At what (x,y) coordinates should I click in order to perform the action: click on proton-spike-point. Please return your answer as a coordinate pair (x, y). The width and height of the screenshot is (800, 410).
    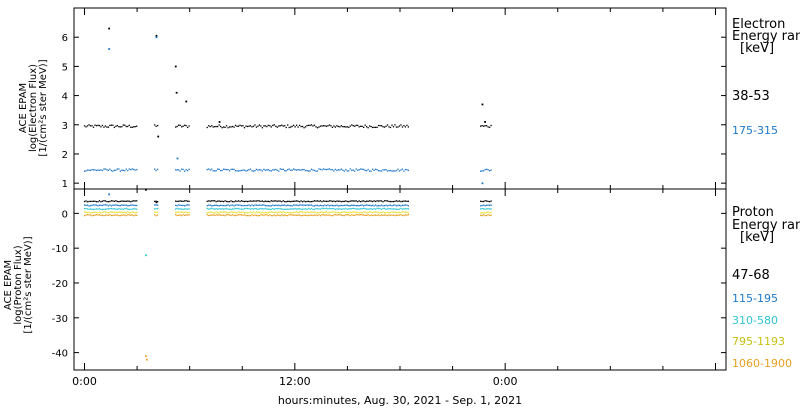
    Looking at the image, I should click on (156, 202).